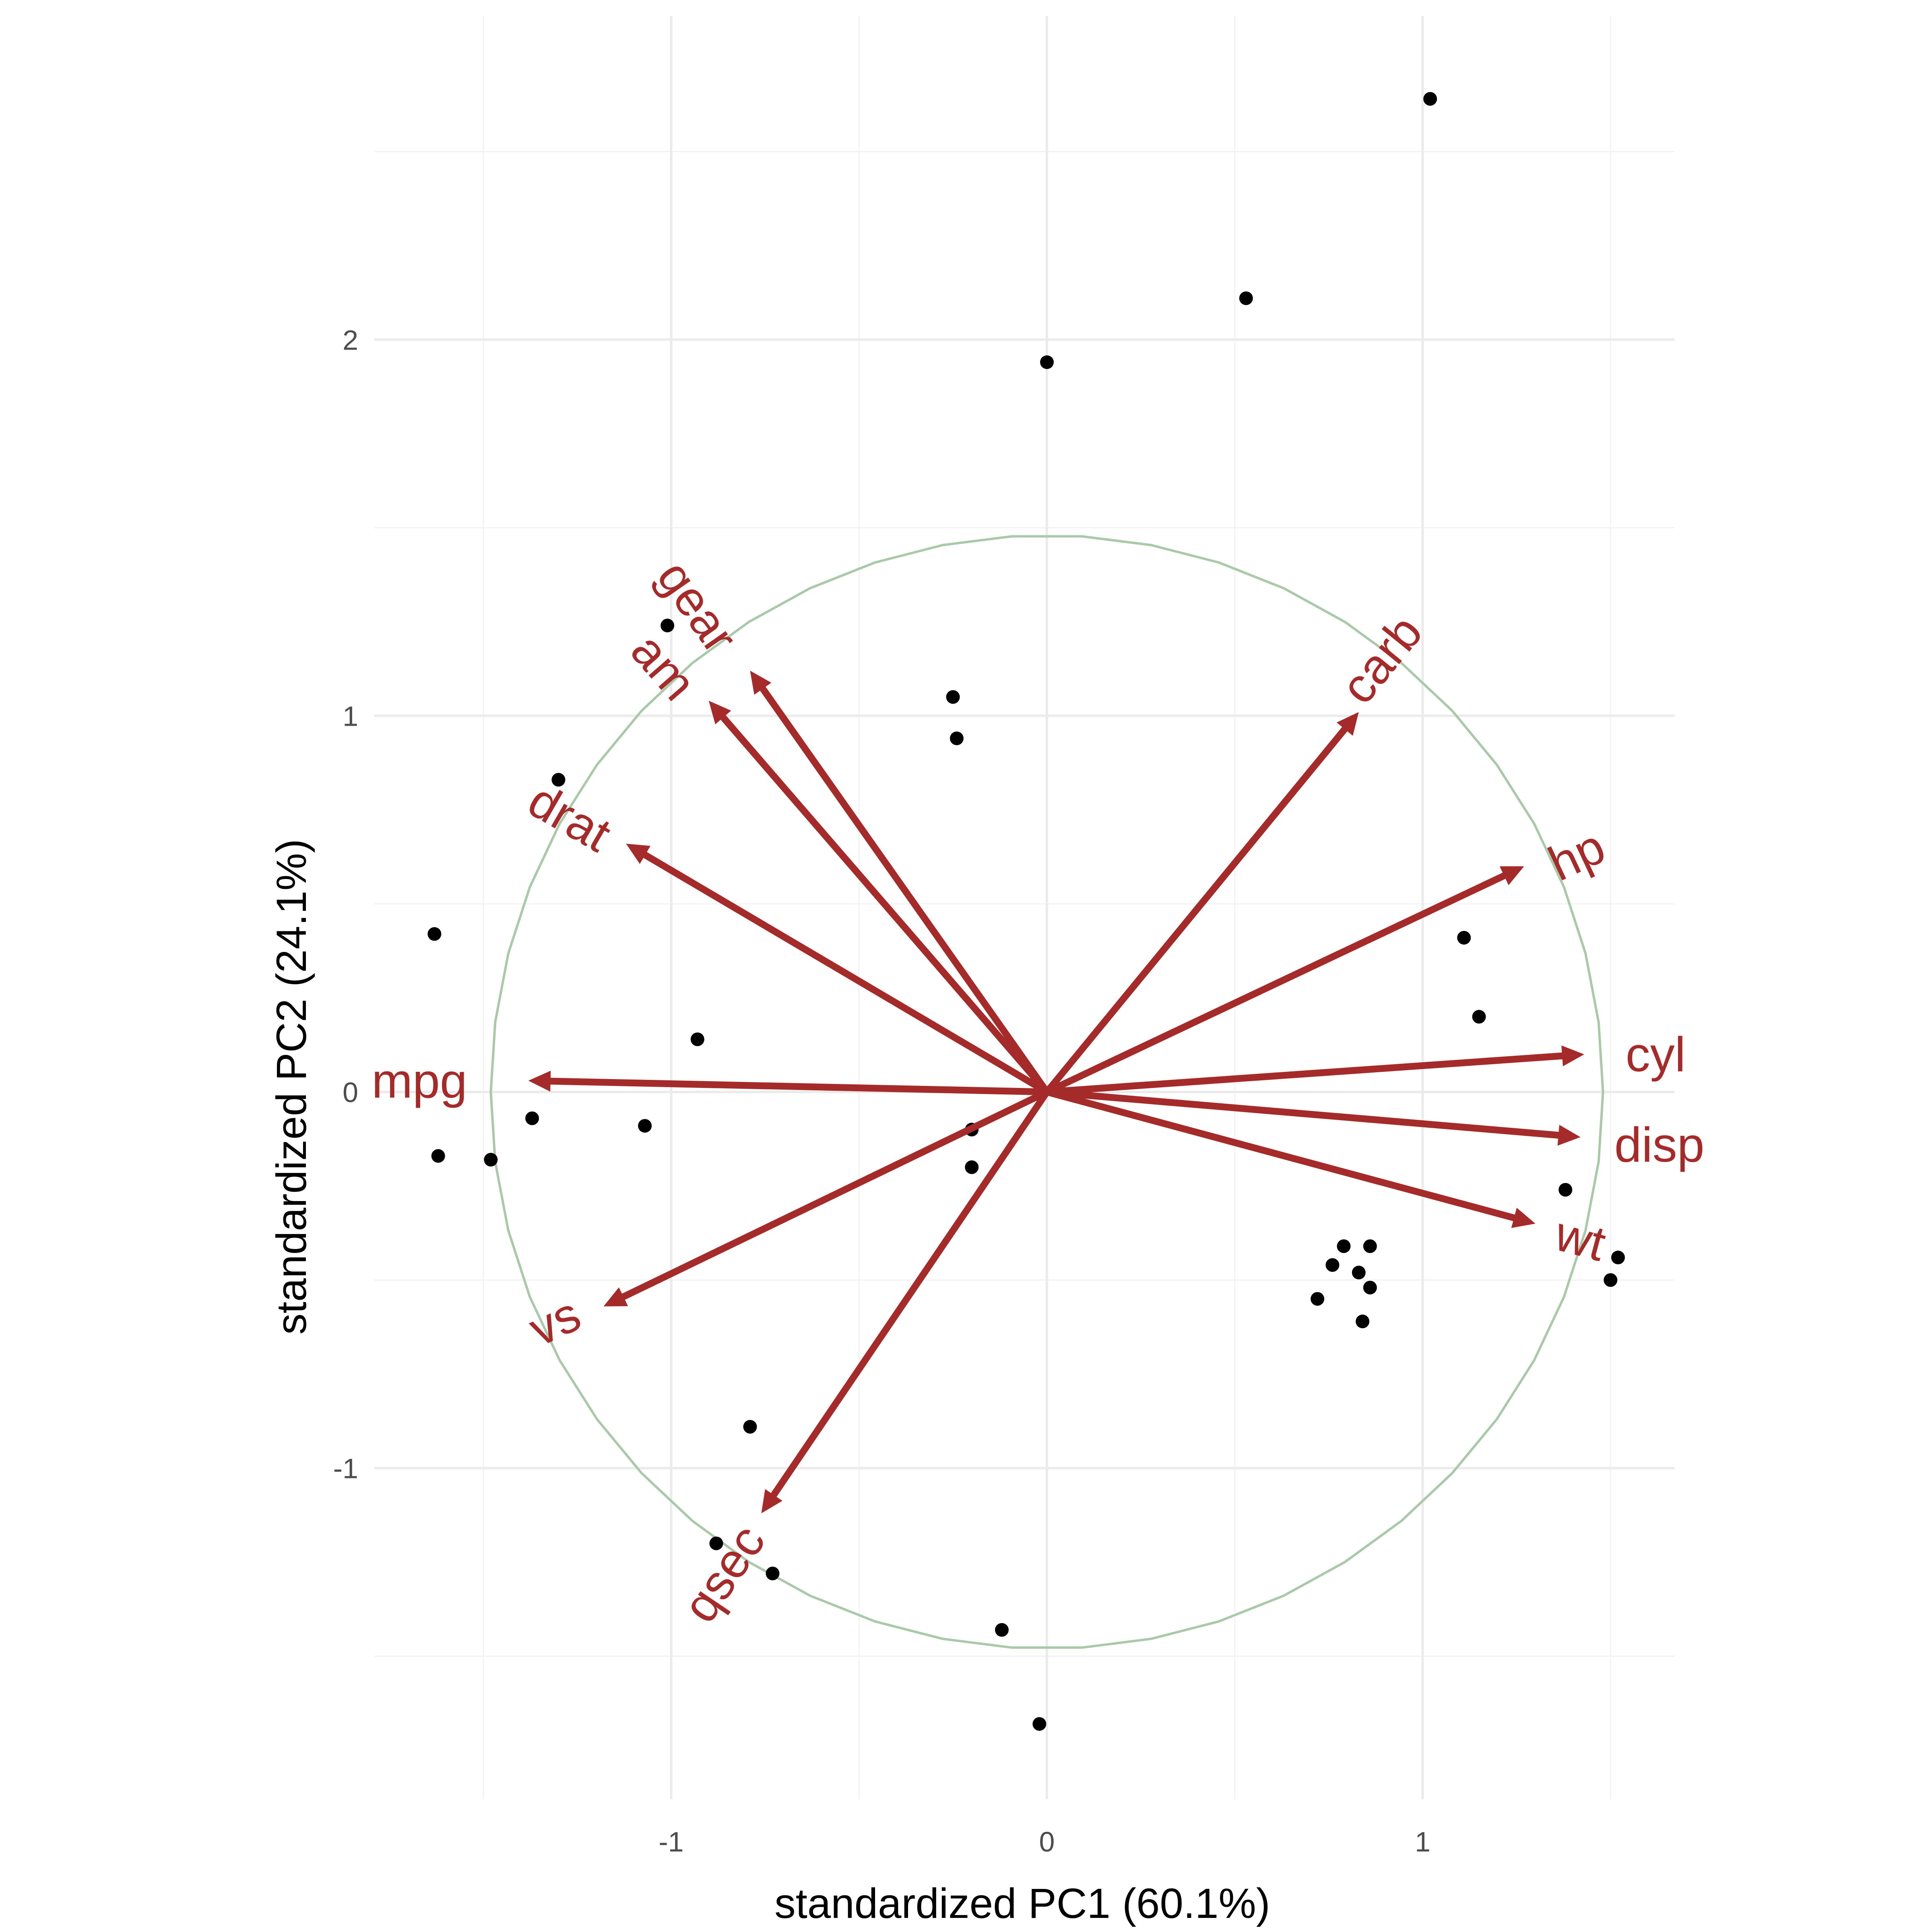 Image resolution: width=1932 pixels, height=1932 pixels. I want to click on arrow-carb, so click(1196, 909).